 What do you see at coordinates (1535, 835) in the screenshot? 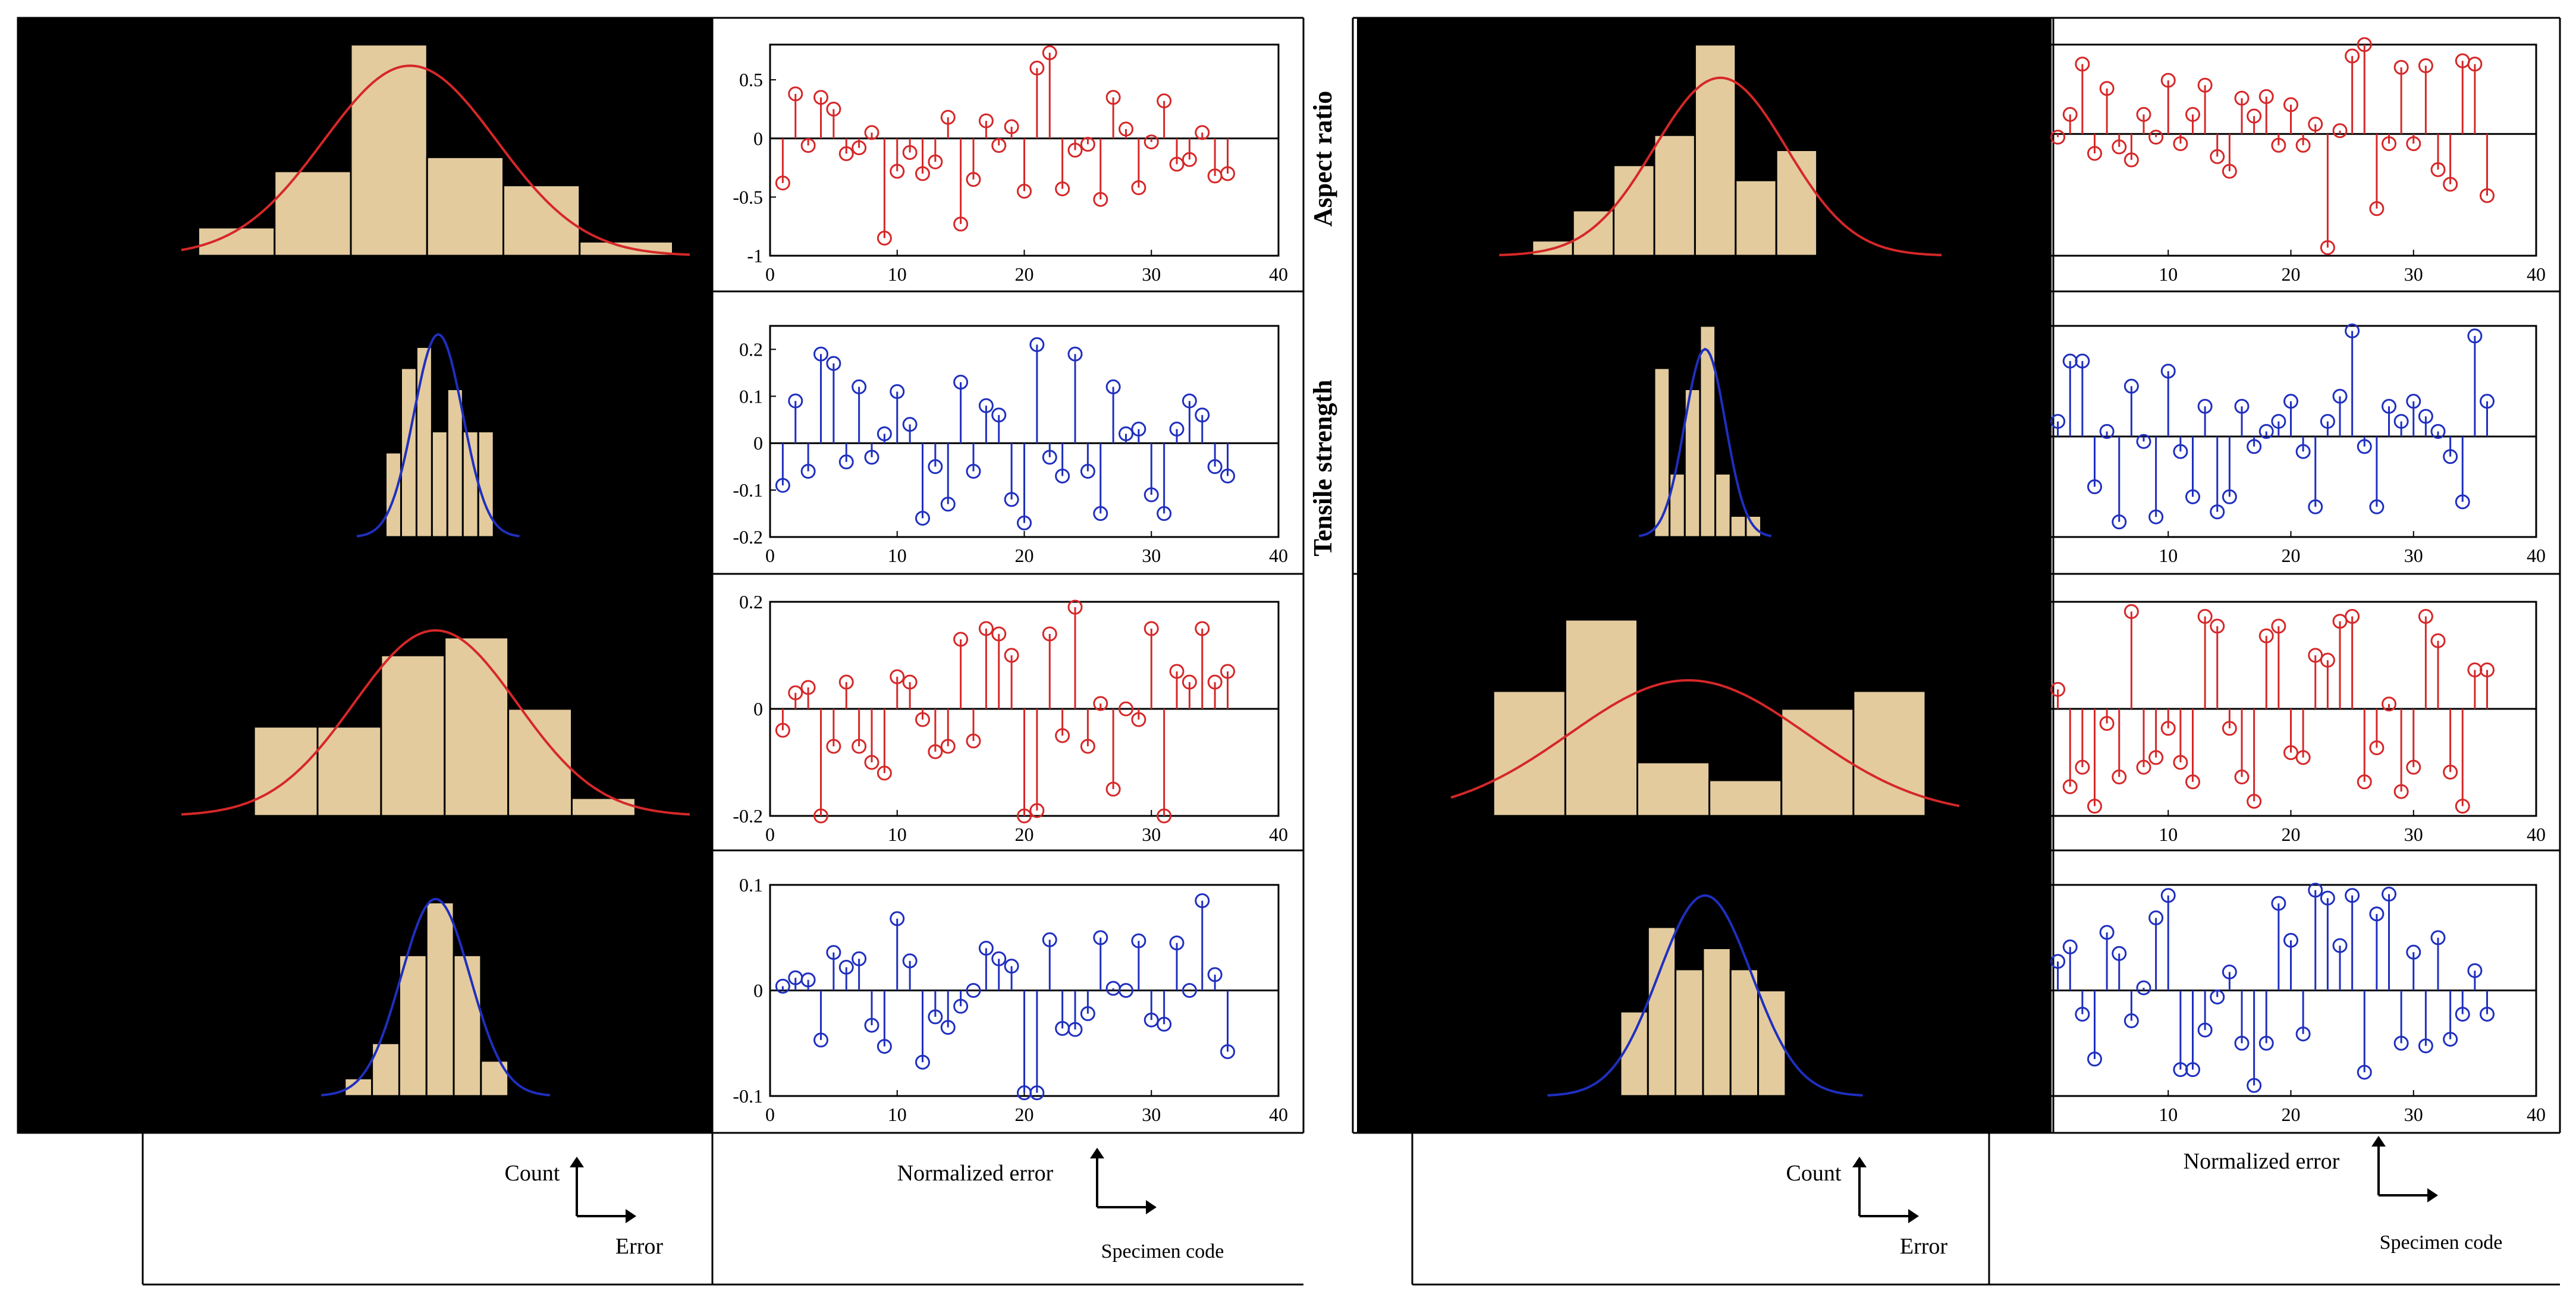
I see `x-tick-label: -40` at bounding box center [1535, 835].